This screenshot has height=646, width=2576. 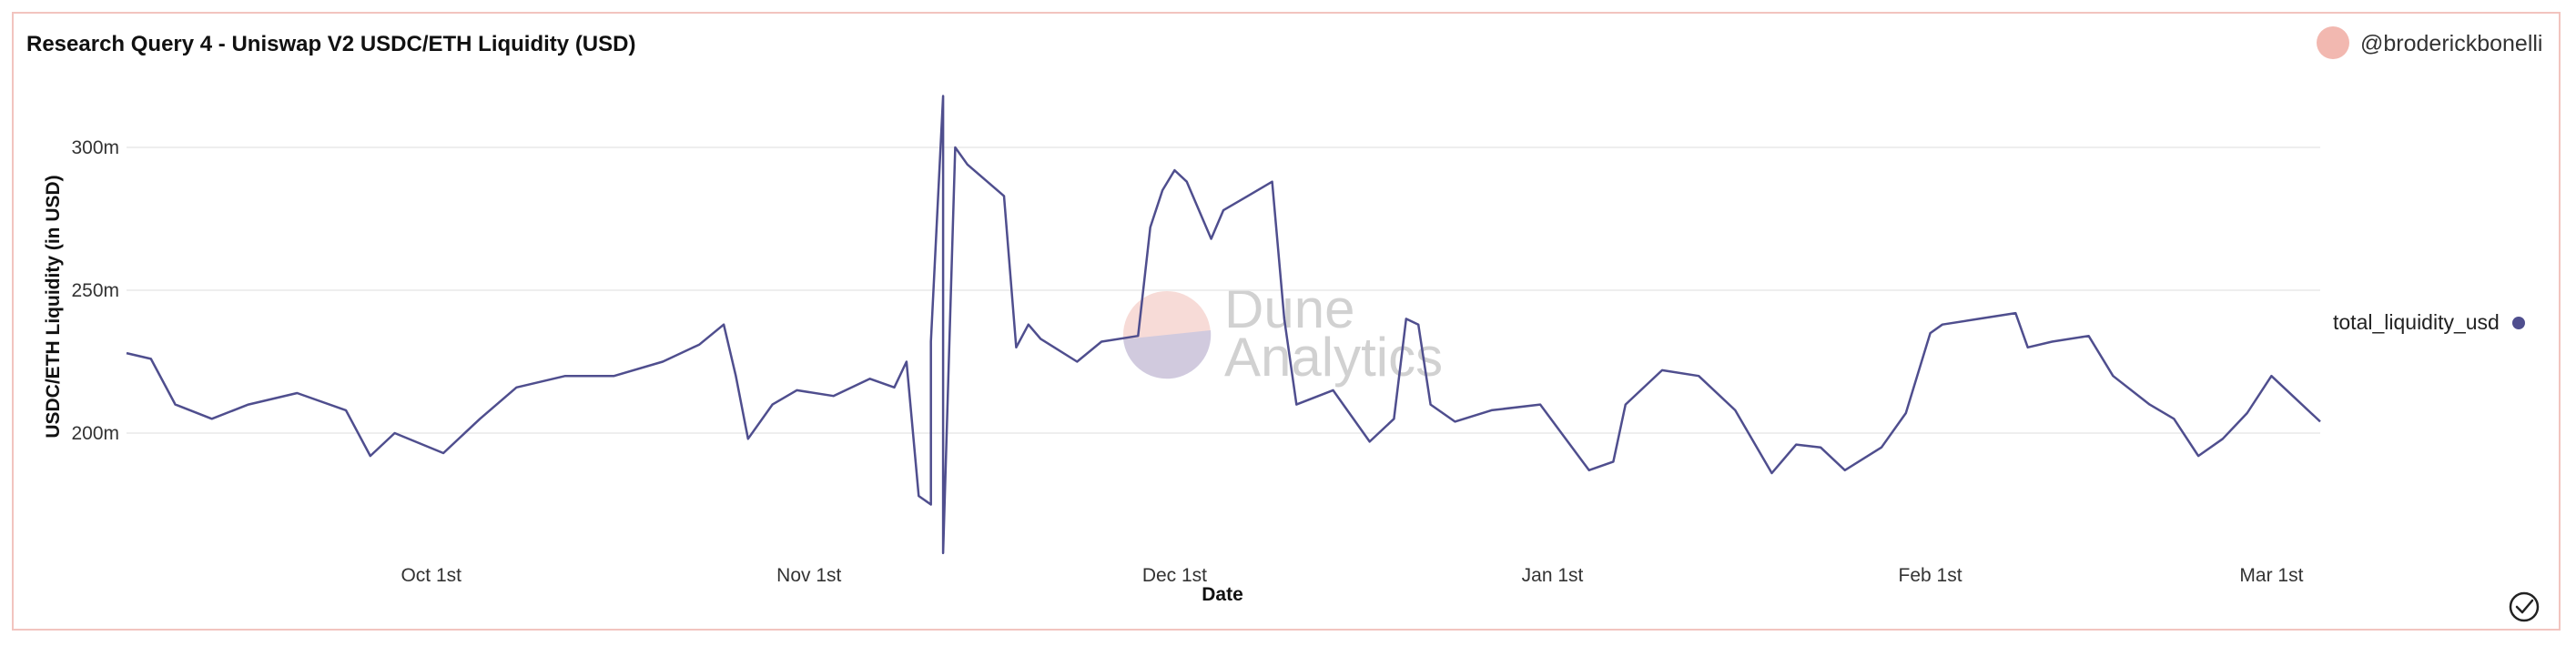 I want to click on watermark: Dune Analytics, so click(x=1283, y=333).